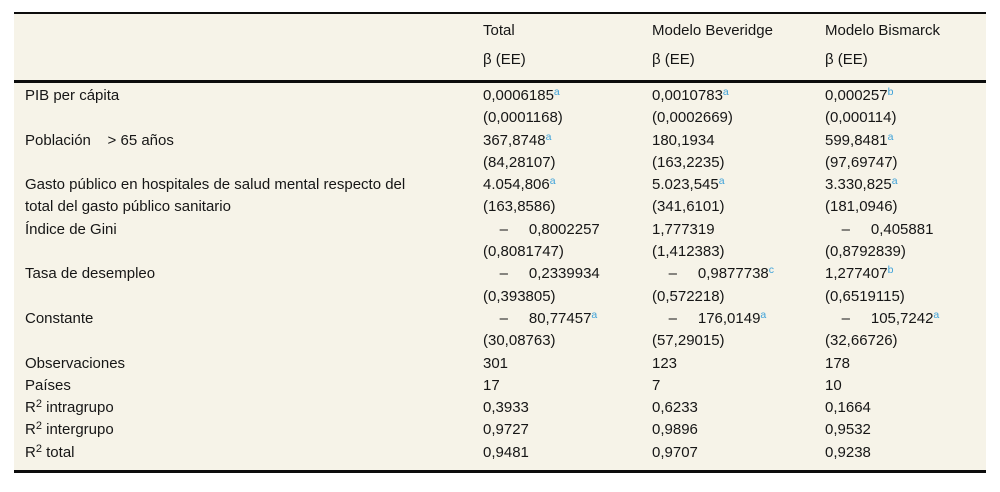 This screenshot has height=492, width=1000. I want to click on column-header-beveridge: Modelo Beveridge, so click(712, 30).